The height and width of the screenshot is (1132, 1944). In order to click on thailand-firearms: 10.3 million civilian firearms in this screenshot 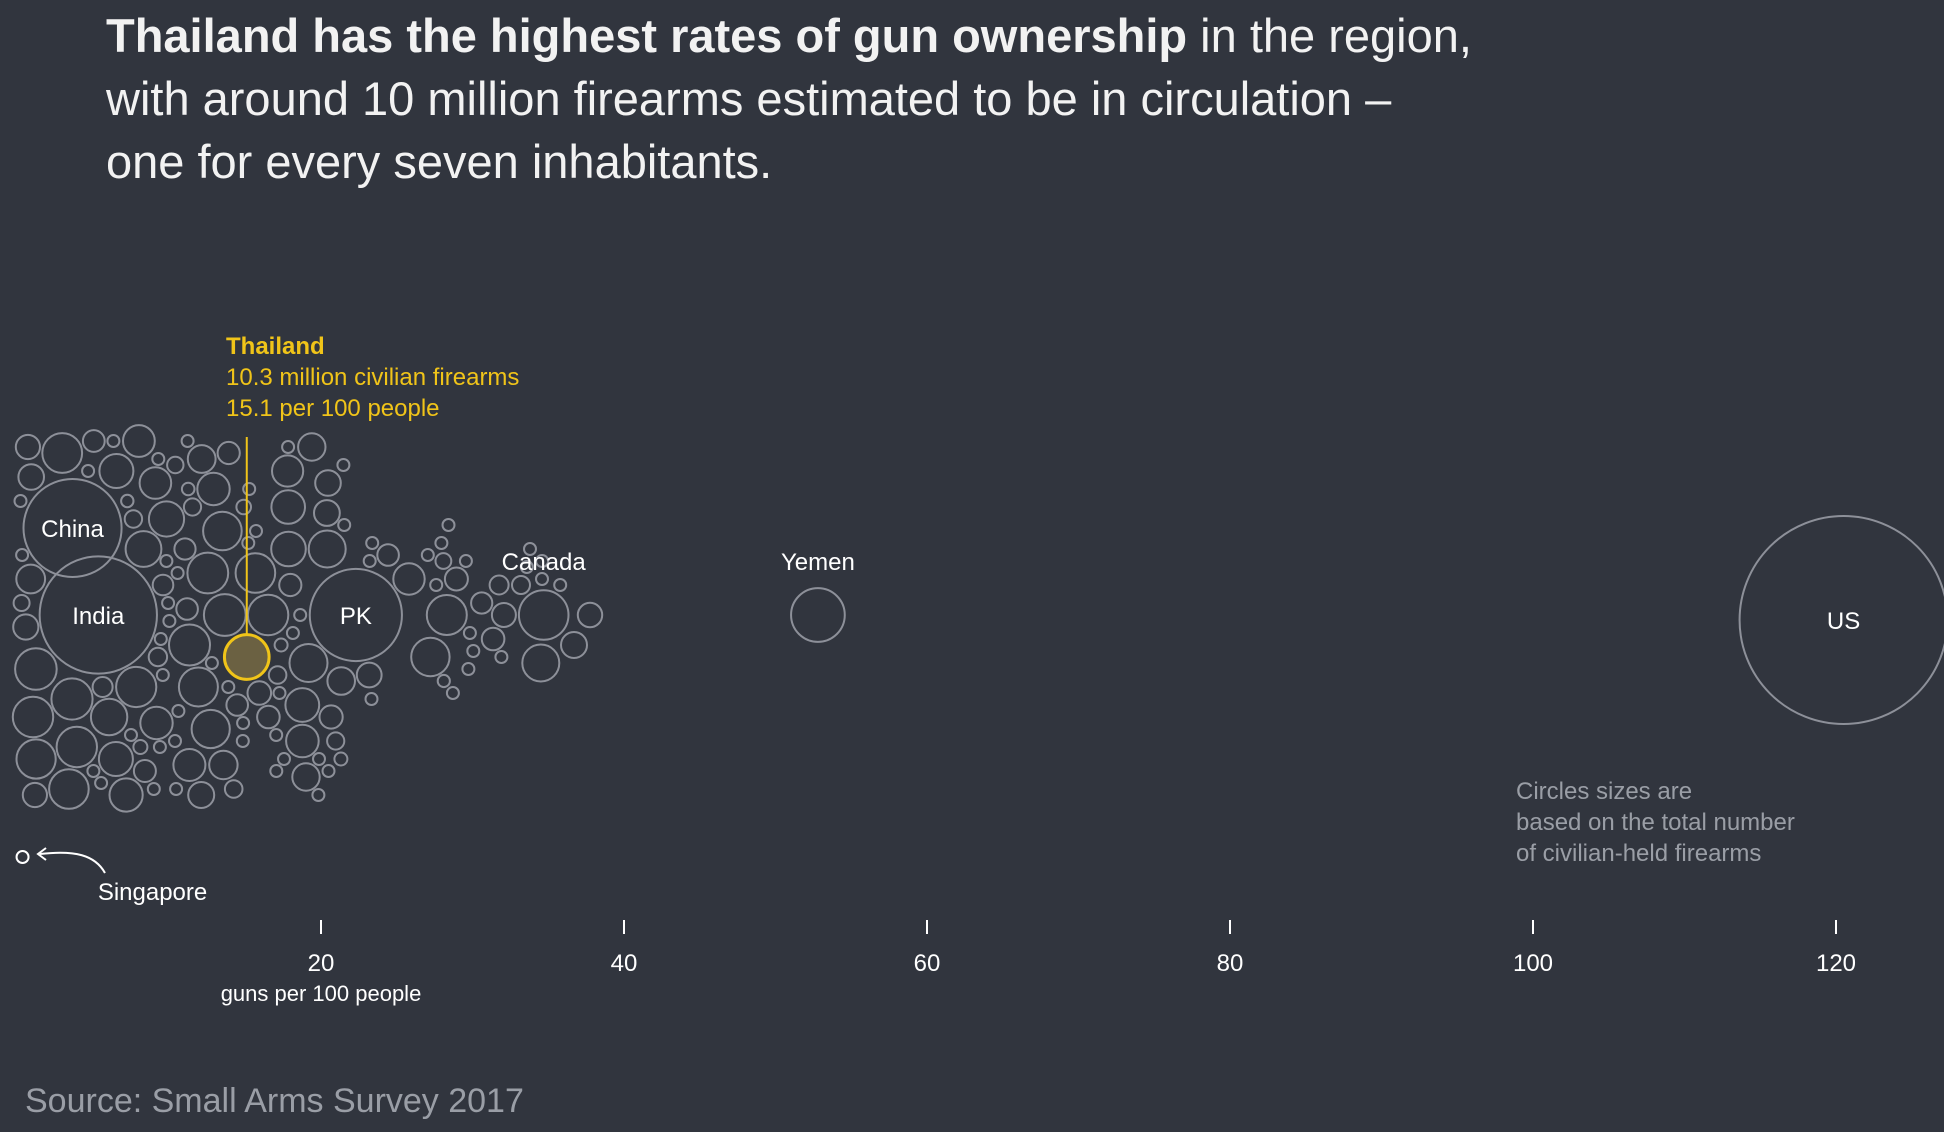, I will do `click(372, 377)`.